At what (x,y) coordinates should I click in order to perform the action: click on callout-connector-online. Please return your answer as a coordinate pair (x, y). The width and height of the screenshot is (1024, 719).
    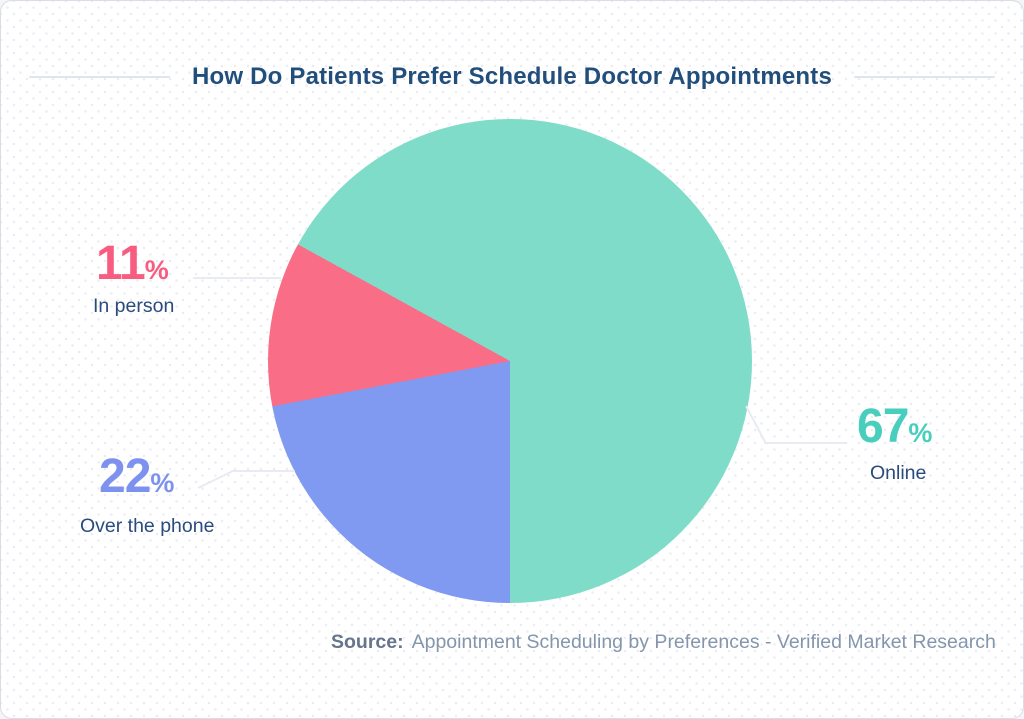
    Looking at the image, I should click on (805, 443).